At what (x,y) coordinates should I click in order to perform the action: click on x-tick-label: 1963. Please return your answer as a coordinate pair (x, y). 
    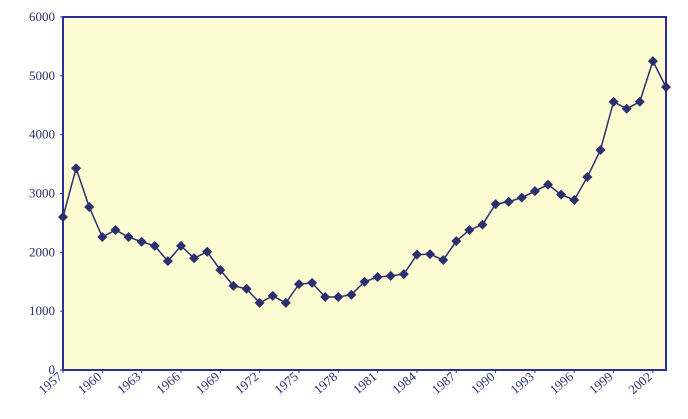
    Looking at the image, I should click on (129, 383).